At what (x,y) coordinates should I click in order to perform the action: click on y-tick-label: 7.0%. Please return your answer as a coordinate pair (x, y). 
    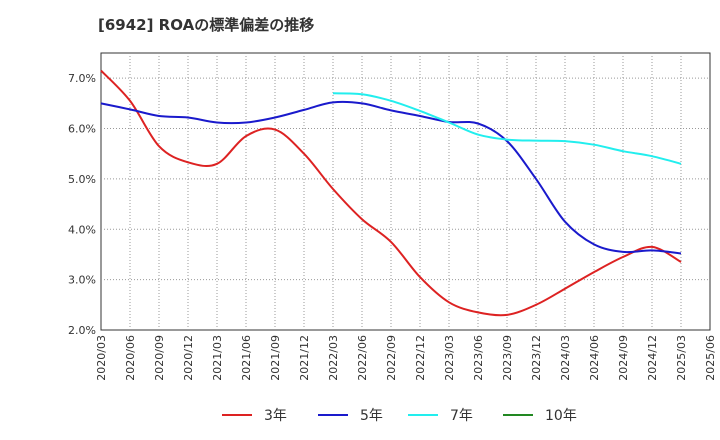
    Looking at the image, I should click on (82, 78).